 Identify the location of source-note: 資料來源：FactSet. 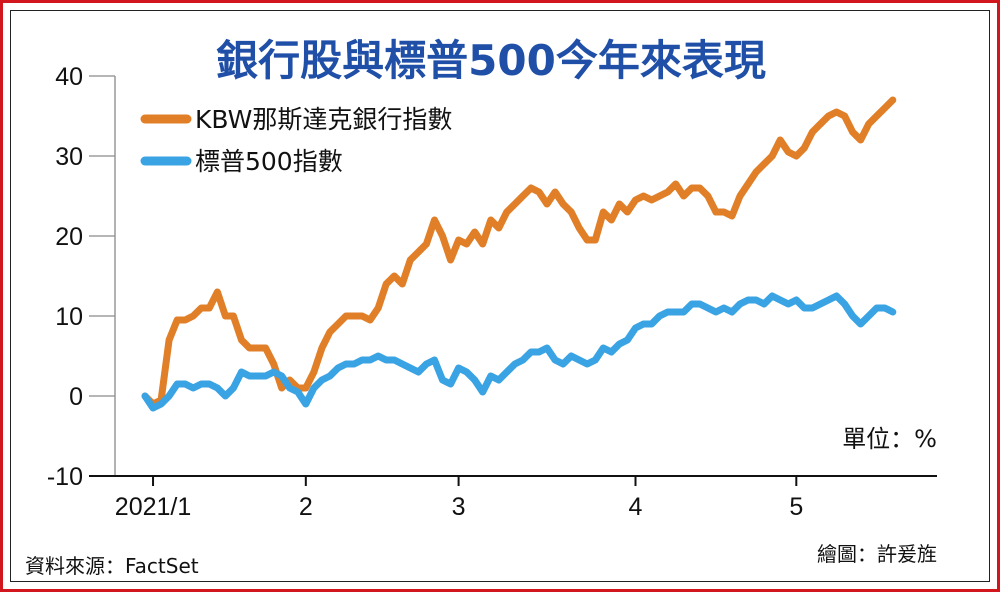
(112, 566).